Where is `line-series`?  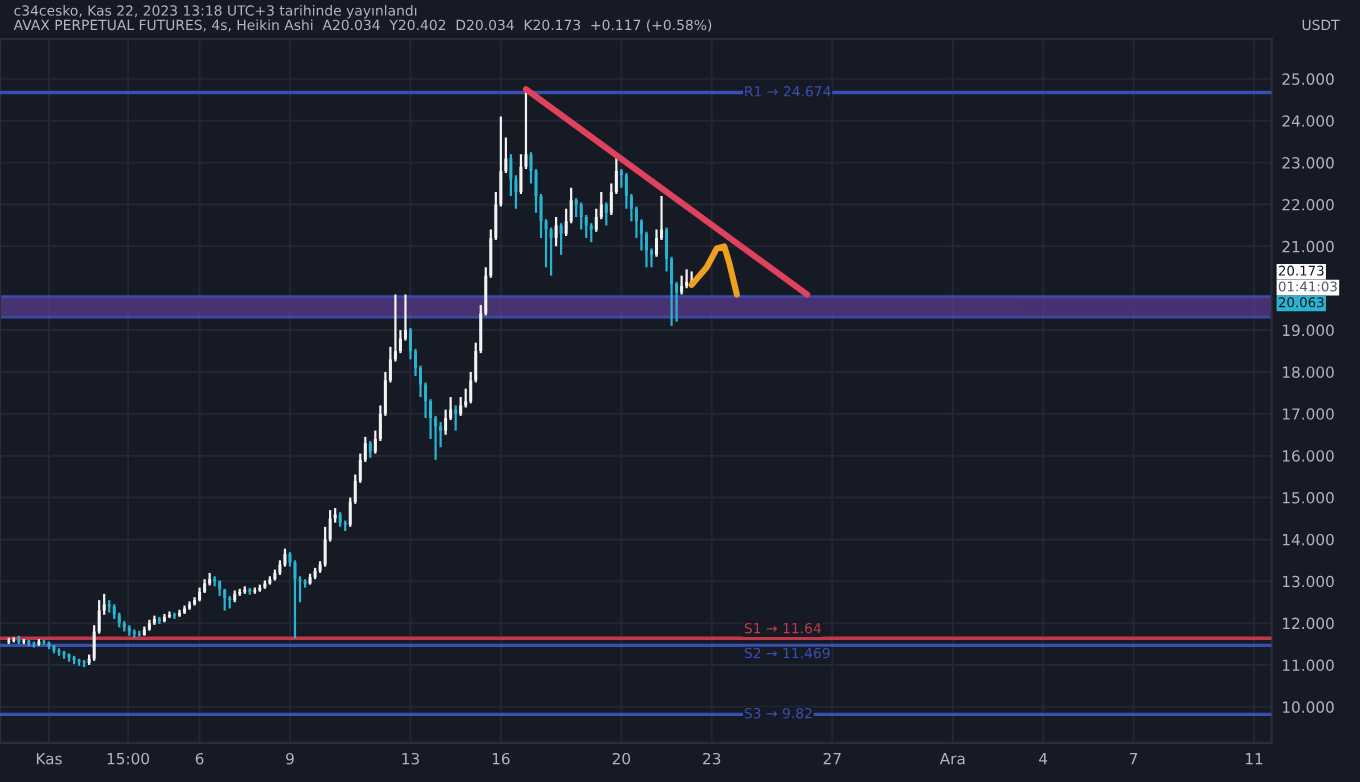
line-series is located at coordinates (714, 270).